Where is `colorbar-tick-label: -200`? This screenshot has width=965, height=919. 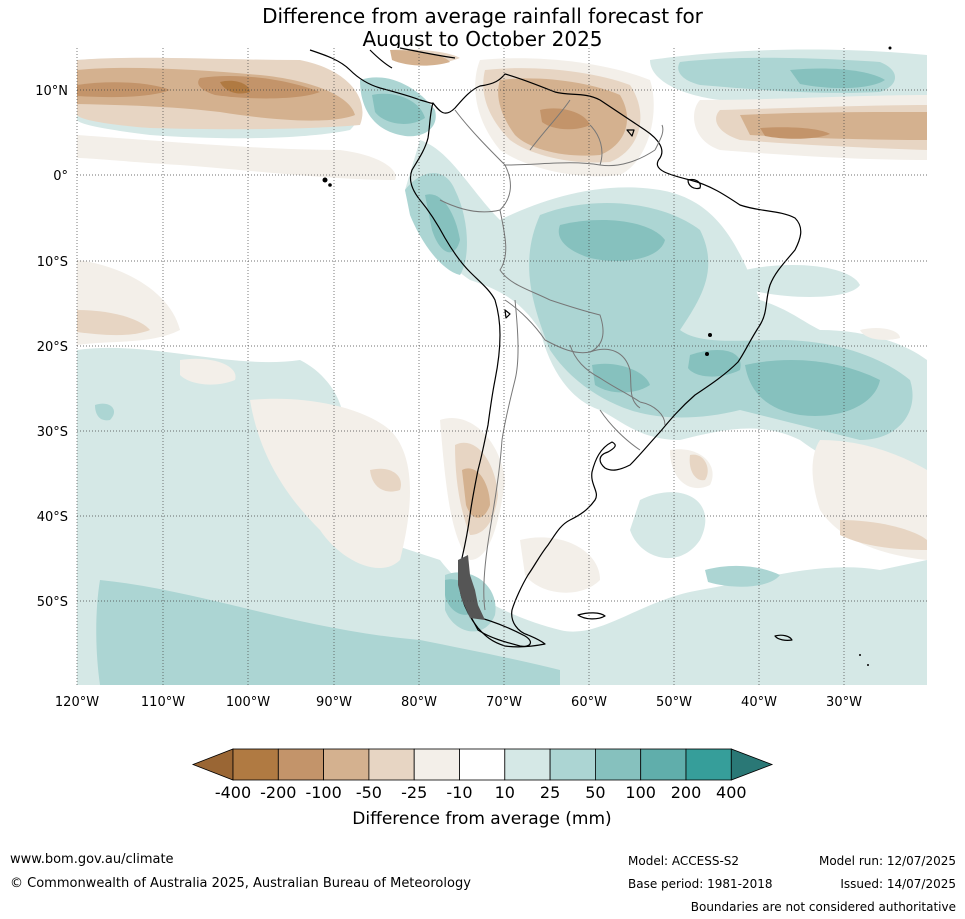
colorbar-tick-label: -200 is located at coordinates (278, 792).